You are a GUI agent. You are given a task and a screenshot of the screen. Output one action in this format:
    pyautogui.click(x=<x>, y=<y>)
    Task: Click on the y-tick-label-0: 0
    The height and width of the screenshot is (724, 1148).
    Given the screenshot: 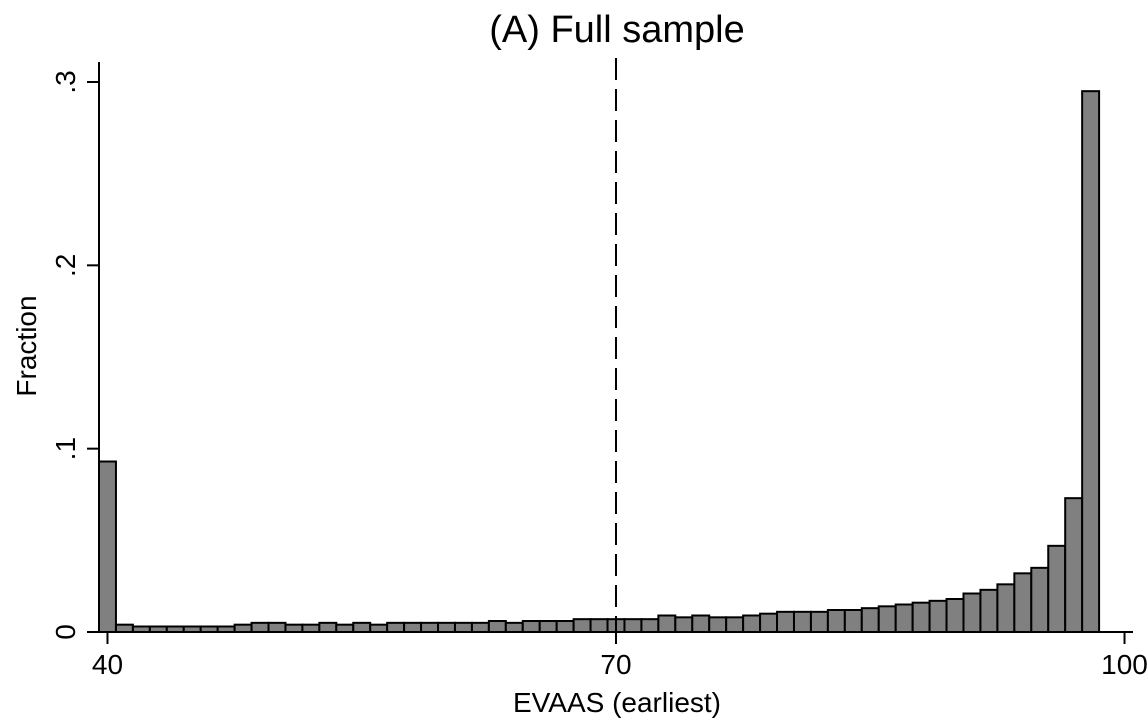 What is the action you would take?
    pyautogui.click(x=65, y=632)
    